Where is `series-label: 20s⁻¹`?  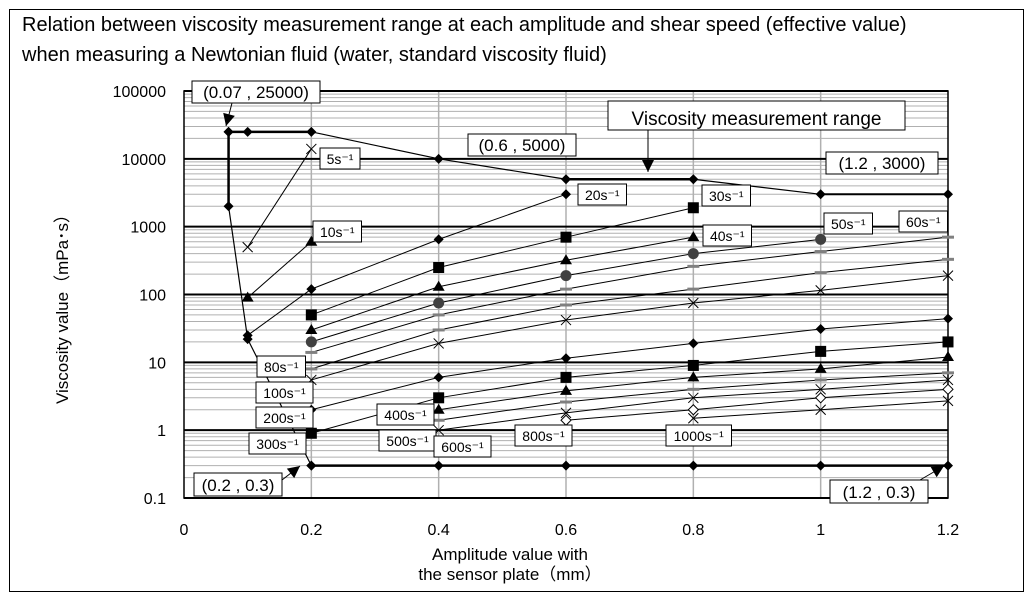 series-label: 20s⁻¹ is located at coordinates (602, 195).